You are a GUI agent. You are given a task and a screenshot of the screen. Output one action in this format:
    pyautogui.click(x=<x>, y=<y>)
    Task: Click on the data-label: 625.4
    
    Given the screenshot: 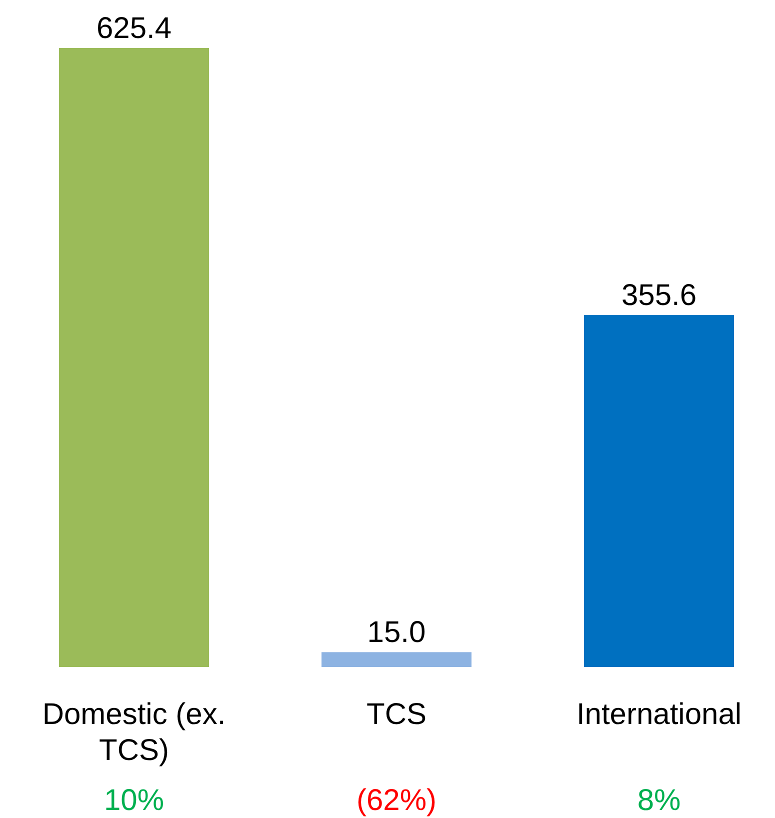 What is the action you would take?
    pyautogui.click(x=134, y=28)
    